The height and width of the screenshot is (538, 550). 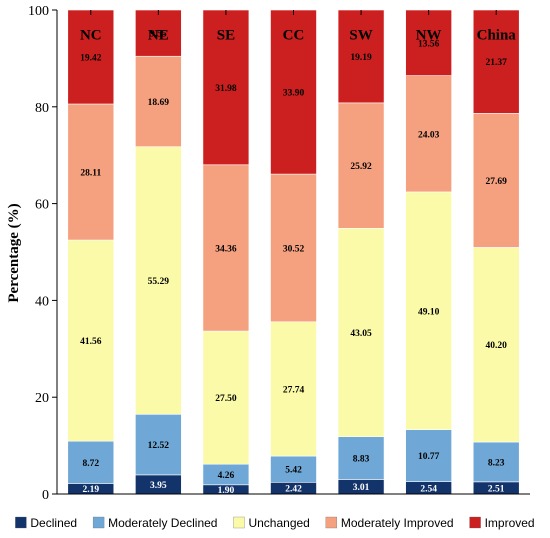 I want to click on value-label-nc-improved: 19.42, so click(x=91, y=58).